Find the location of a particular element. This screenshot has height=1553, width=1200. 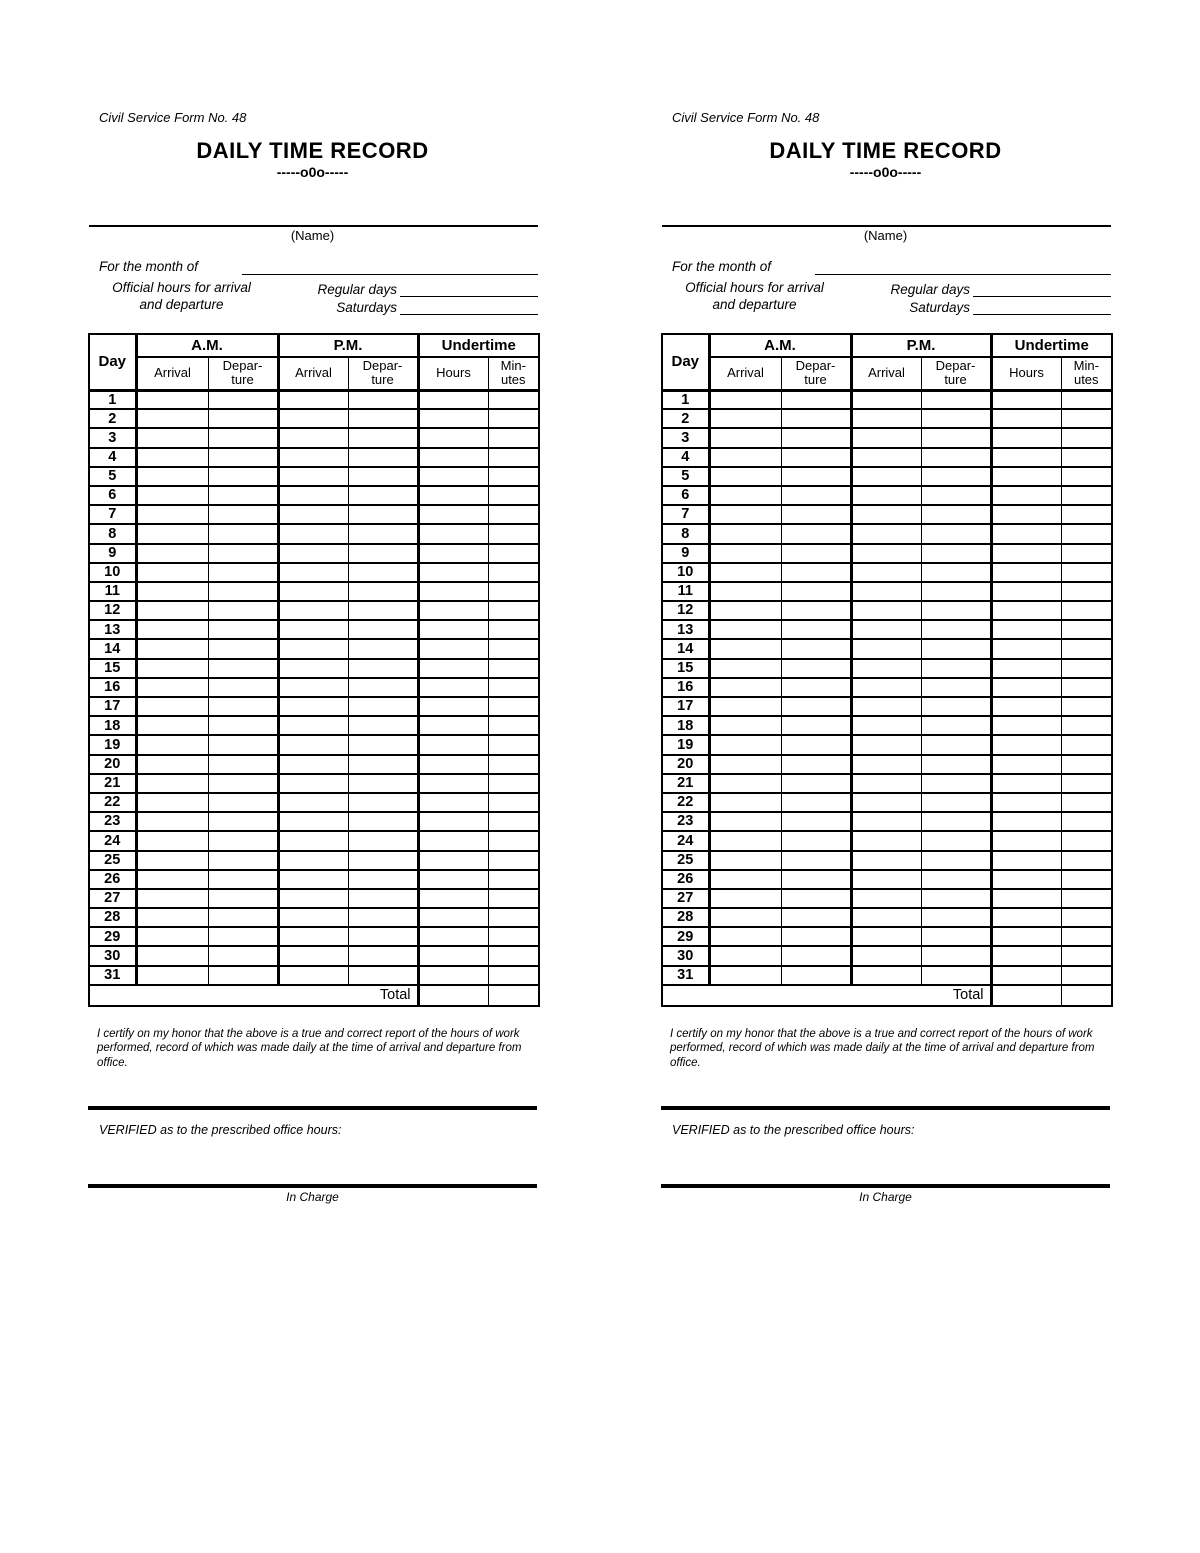

name-input-line is located at coordinates (886, 226).